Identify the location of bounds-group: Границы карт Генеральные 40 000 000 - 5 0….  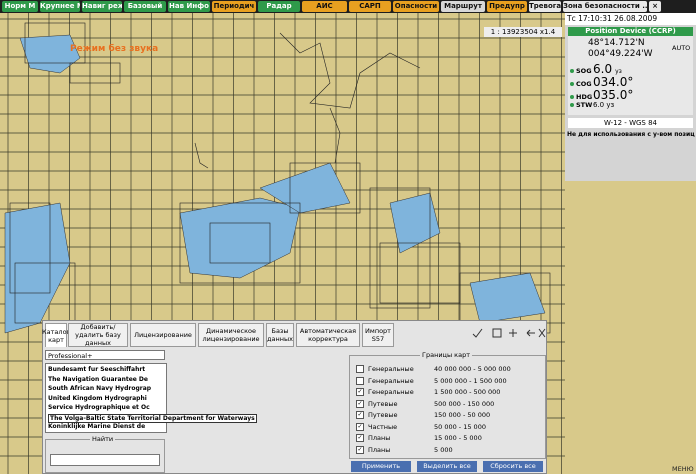
(447, 405).